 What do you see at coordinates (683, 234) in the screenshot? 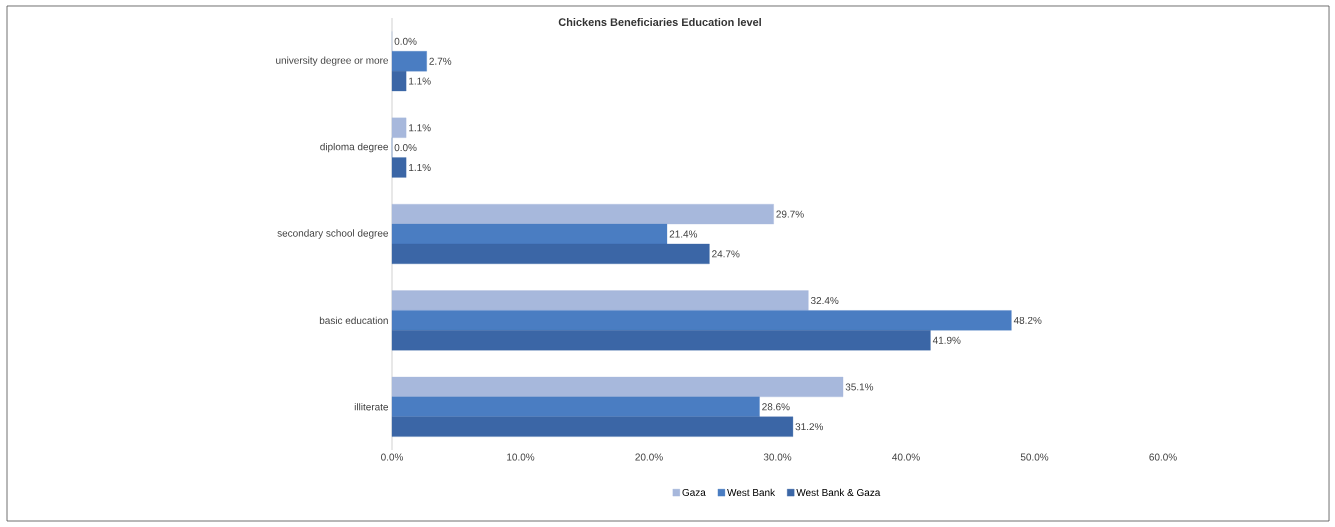
I see `data-label: 21.4%` at bounding box center [683, 234].